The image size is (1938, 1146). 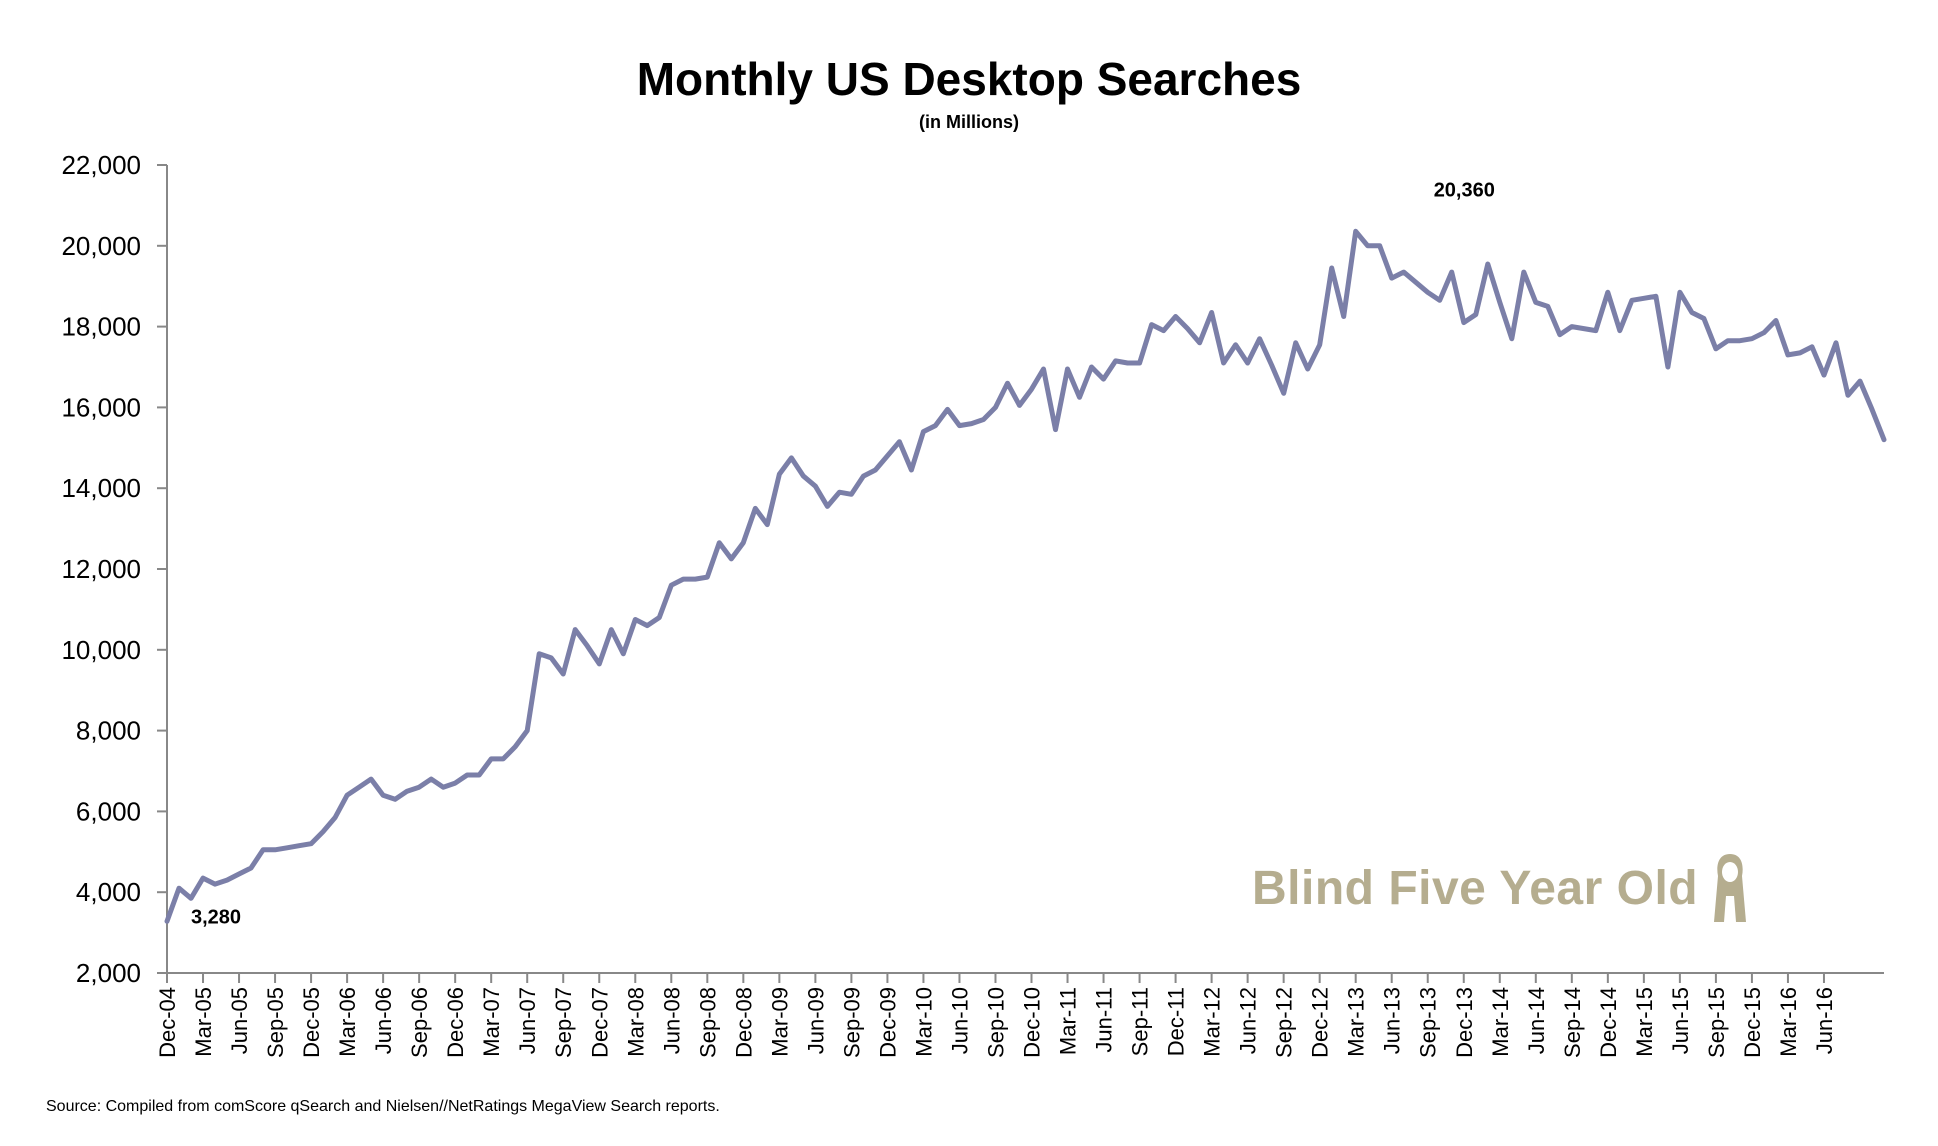 What do you see at coordinates (969, 122) in the screenshot?
I see `chart-subtitle: (in Millions)` at bounding box center [969, 122].